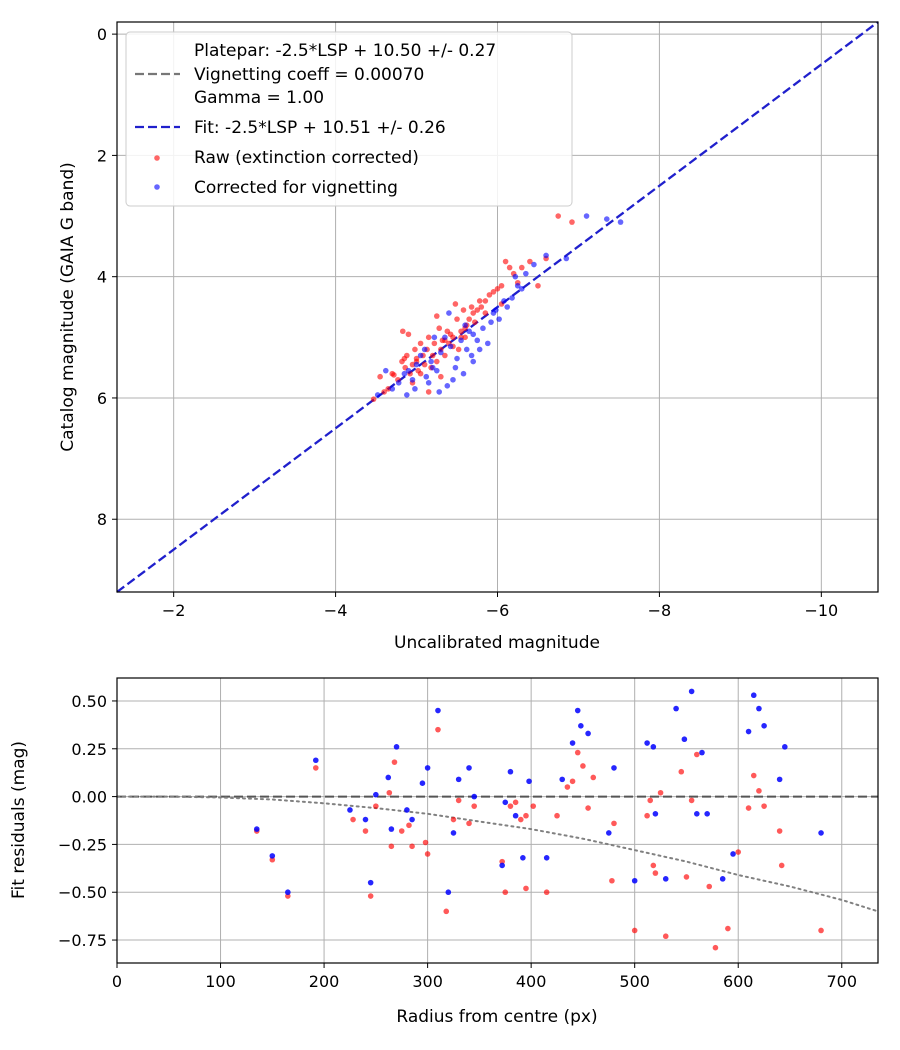 The height and width of the screenshot is (1050, 900). I want to click on top-y-tick-label: 6, so click(102, 398).